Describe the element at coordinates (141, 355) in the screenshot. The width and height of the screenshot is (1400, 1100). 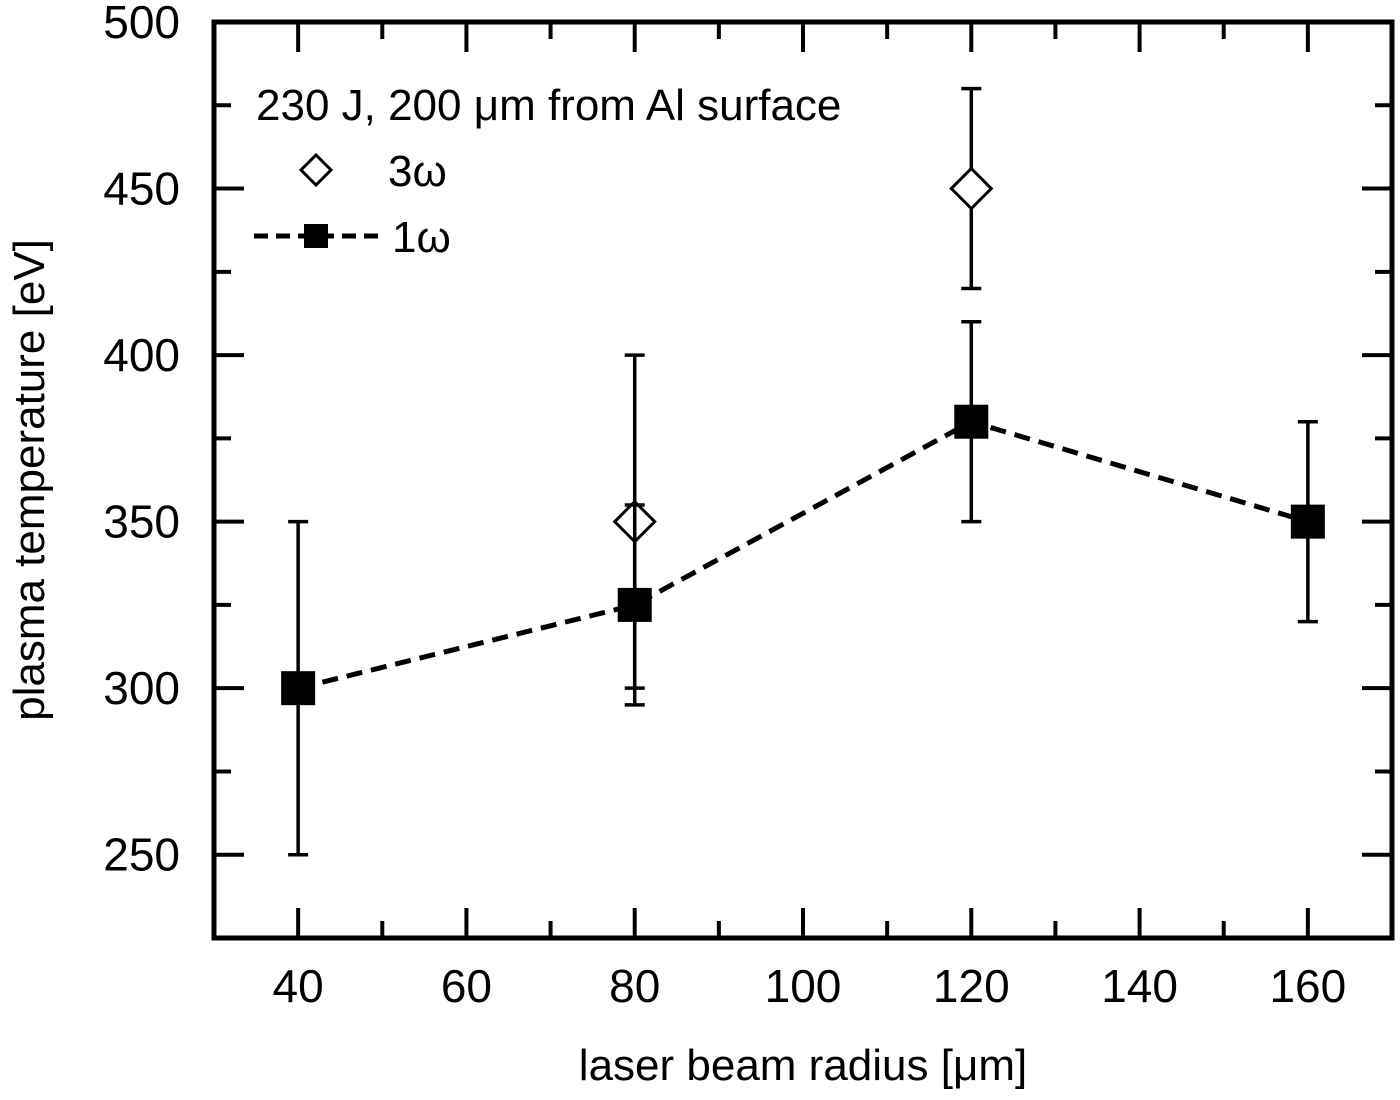
I see `y-tick-label: 400` at that location.